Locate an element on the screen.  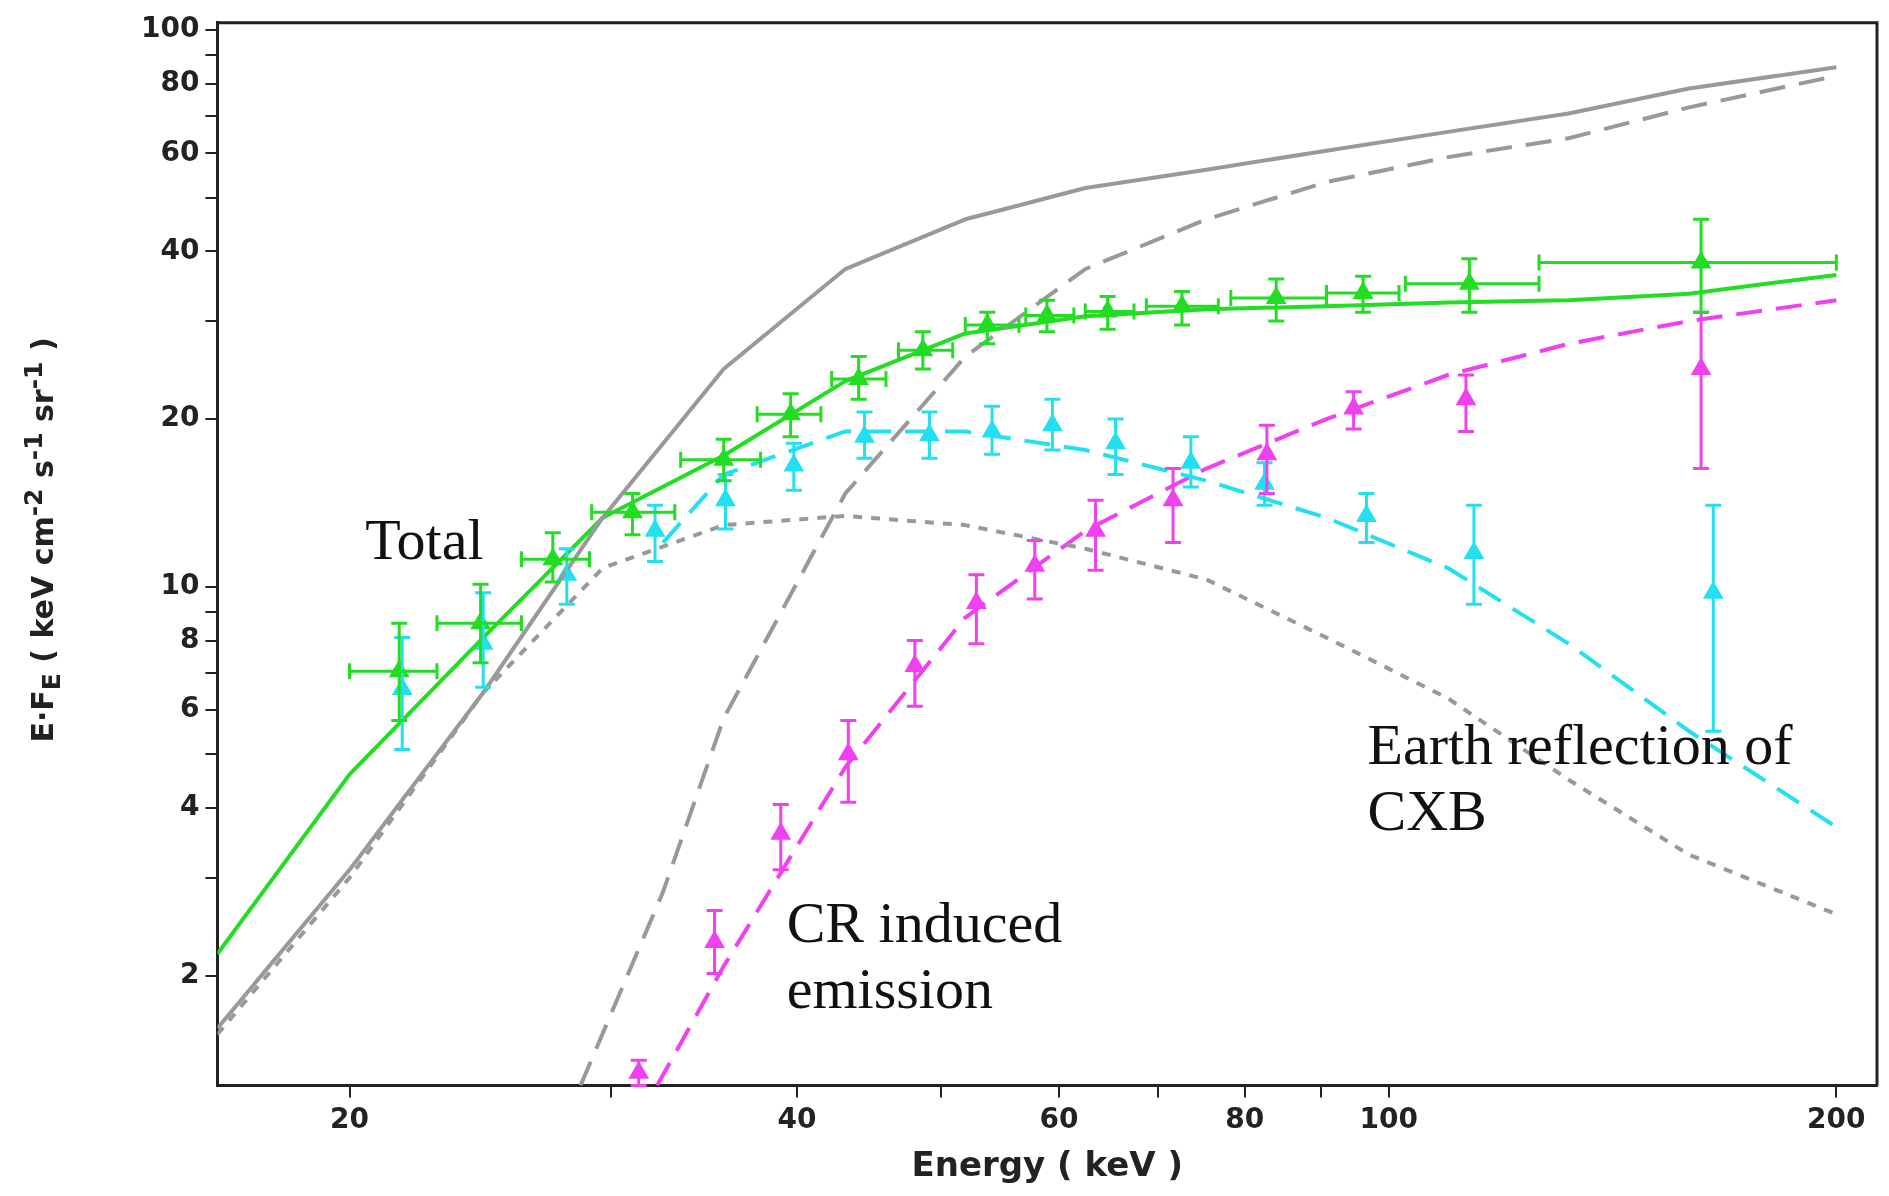
y-tick-label: 2 is located at coordinates (189, 974).